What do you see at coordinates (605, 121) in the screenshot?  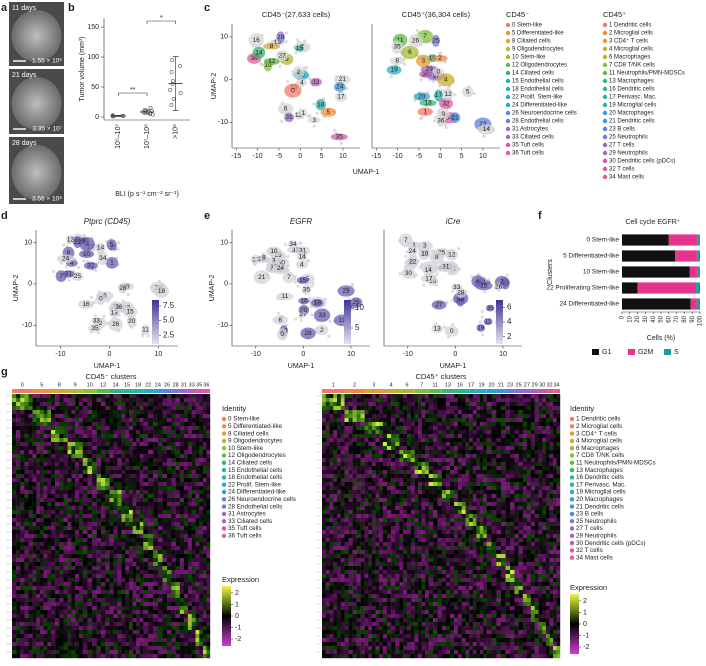 I see `legend-swatch` at bounding box center [605, 121].